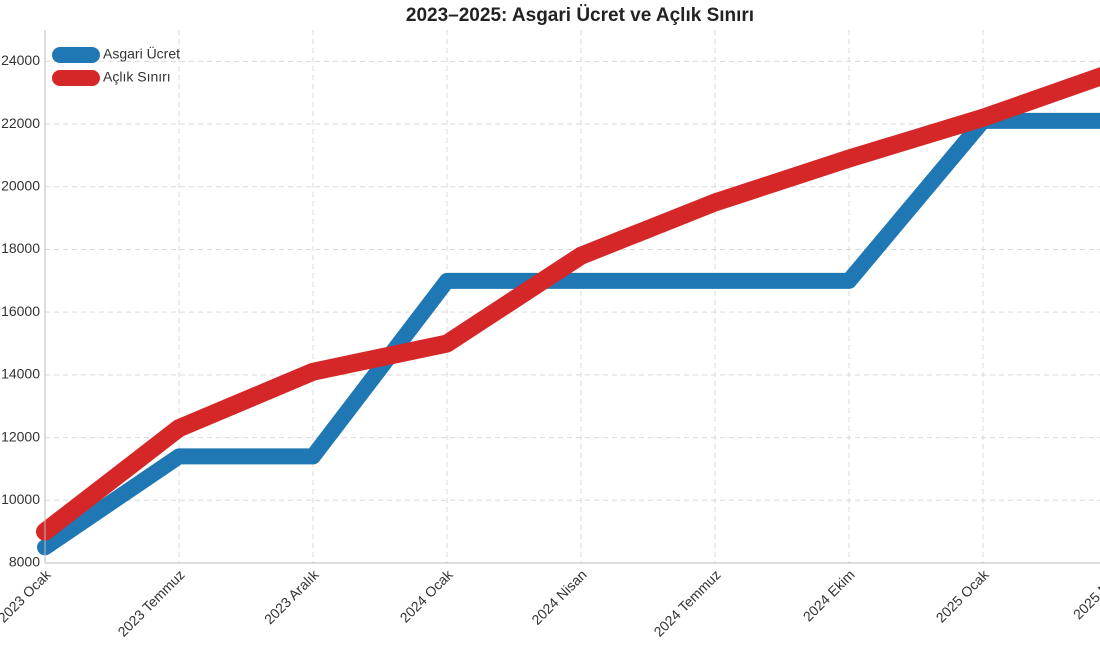 This screenshot has height=650, width=1100. I want to click on y-tick-label: 24000, so click(20, 60).